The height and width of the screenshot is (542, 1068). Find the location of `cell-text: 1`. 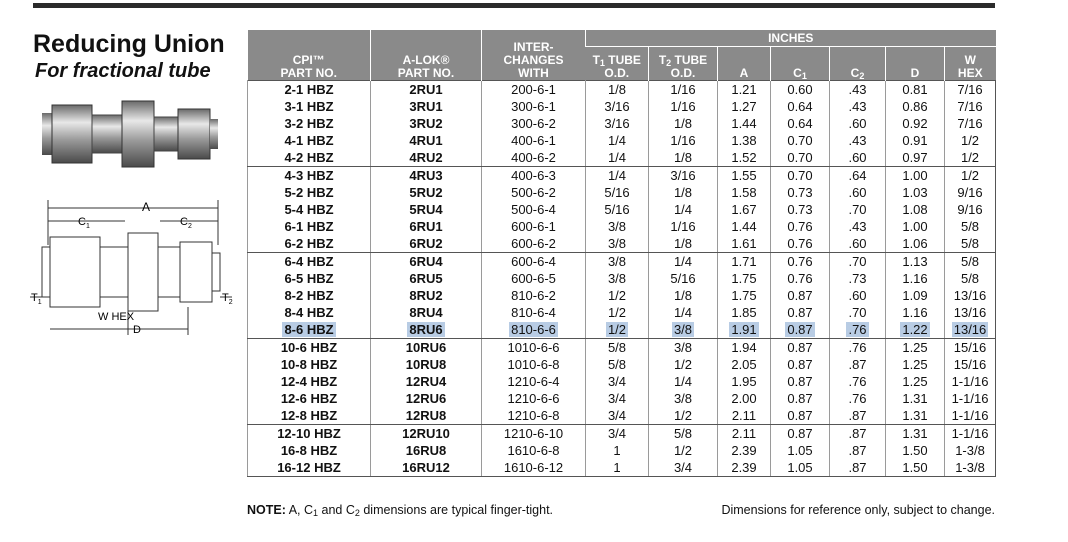

cell-text: 1 is located at coordinates (617, 467).